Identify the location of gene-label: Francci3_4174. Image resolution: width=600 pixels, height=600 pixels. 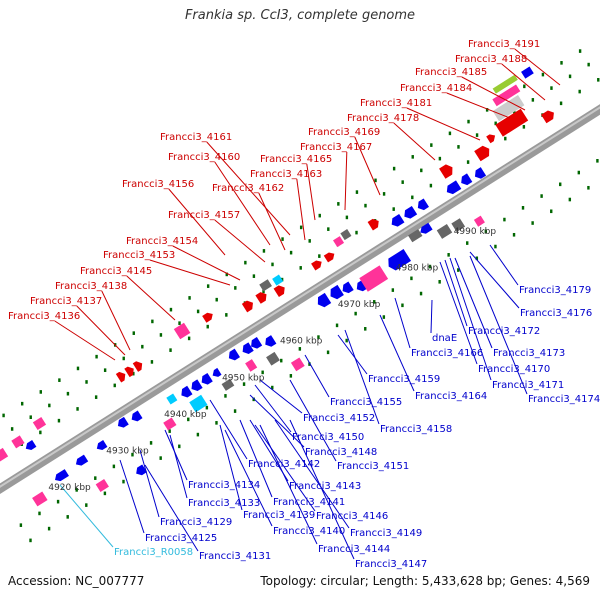
(564, 399).